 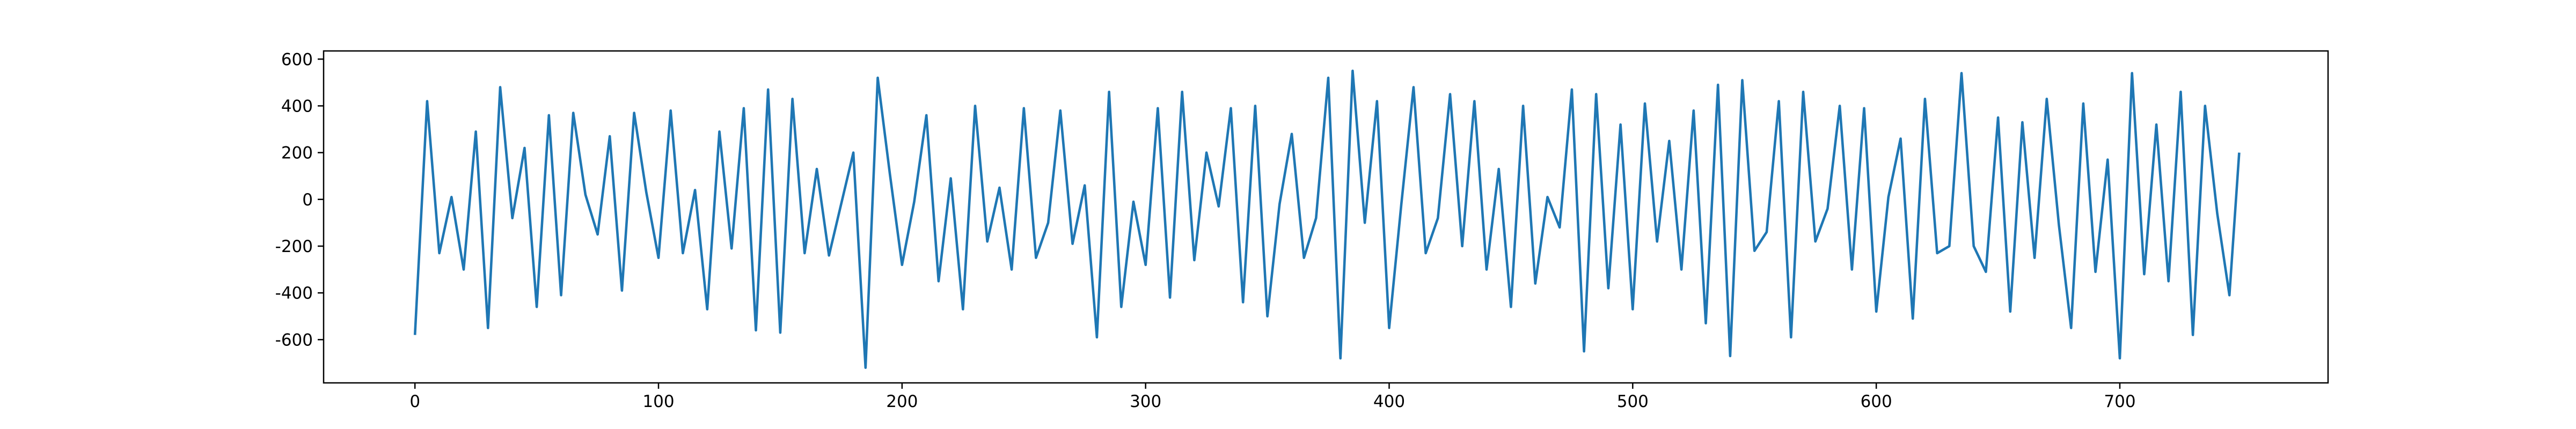 What do you see at coordinates (294, 293) in the screenshot?
I see `y-tick-label: -400` at bounding box center [294, 293].